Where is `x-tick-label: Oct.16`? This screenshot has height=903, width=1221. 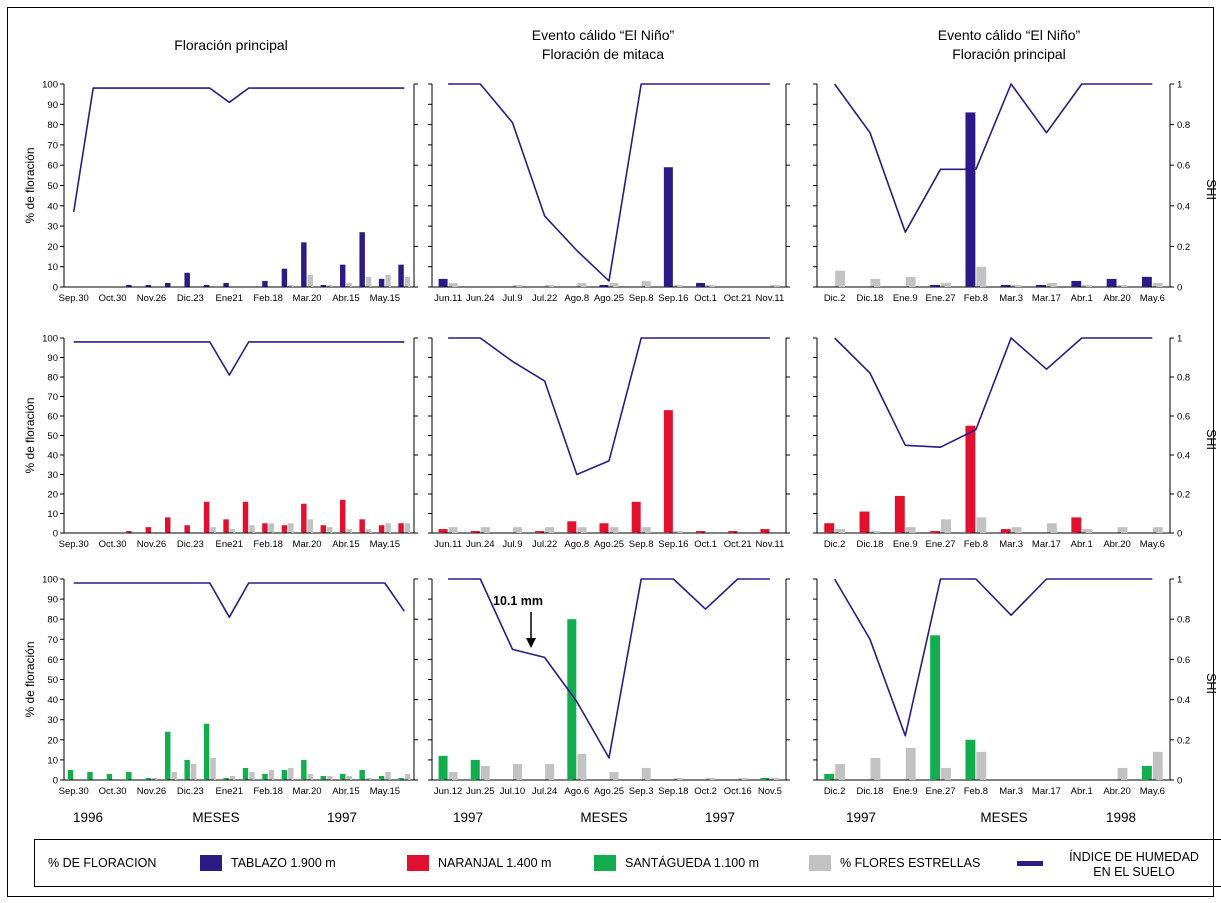 x-tick-label: Oct.16 is located at coordinates (738, 791).